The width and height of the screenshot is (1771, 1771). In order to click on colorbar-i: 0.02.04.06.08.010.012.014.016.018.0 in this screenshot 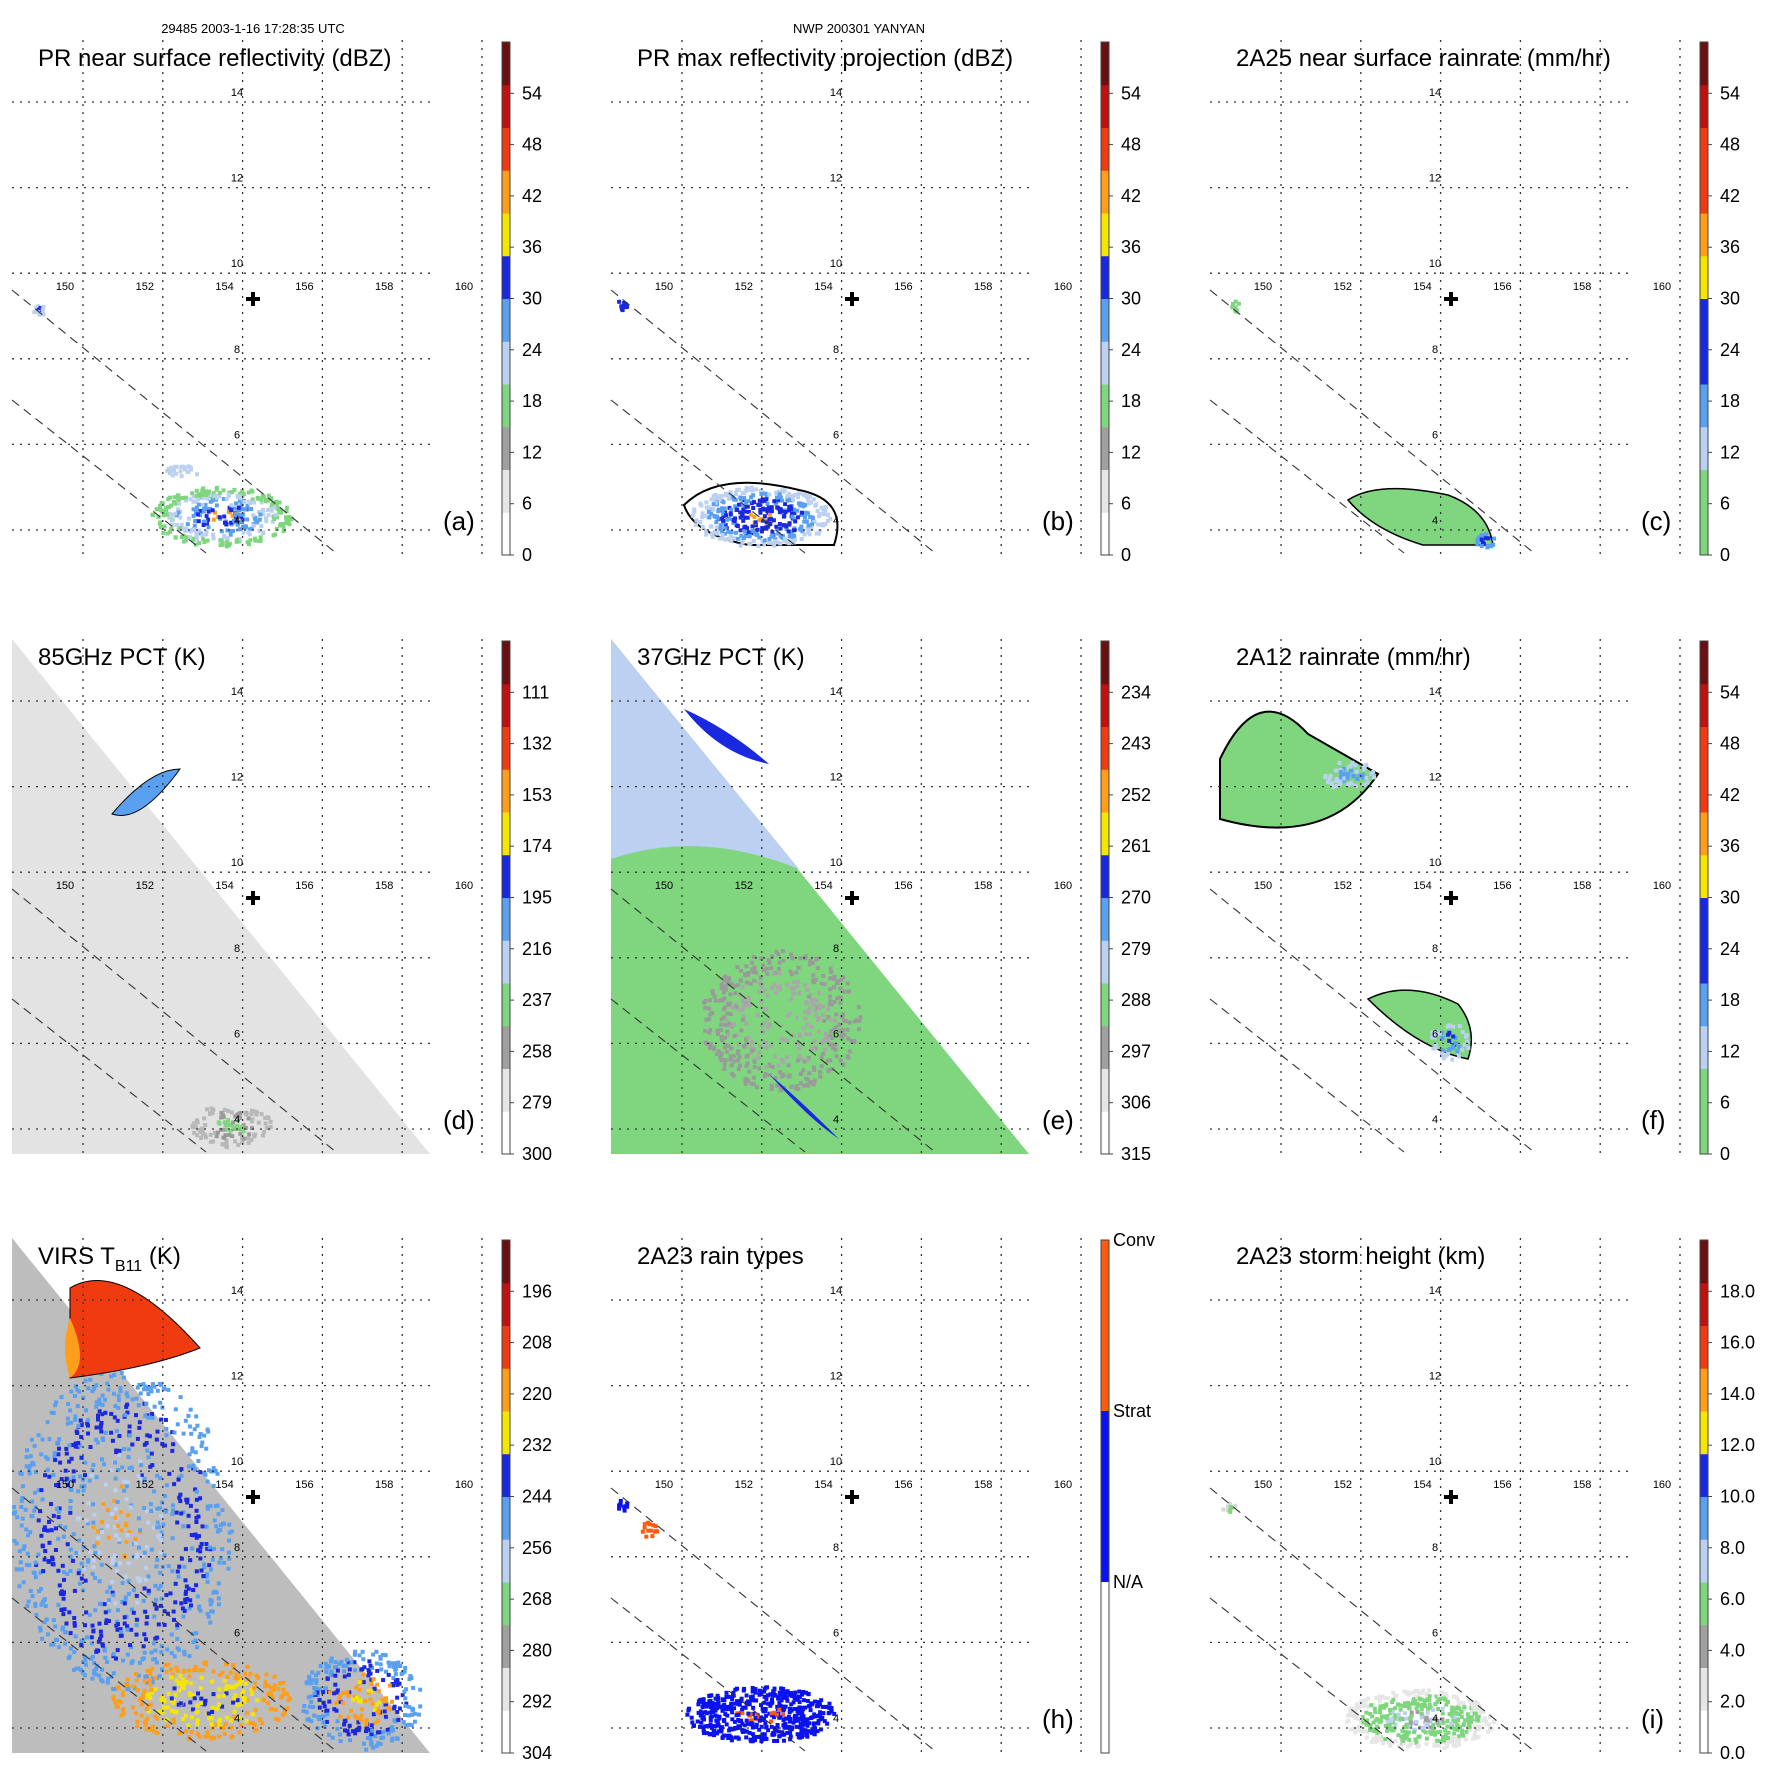, I will do `click(1727, 1501)`.